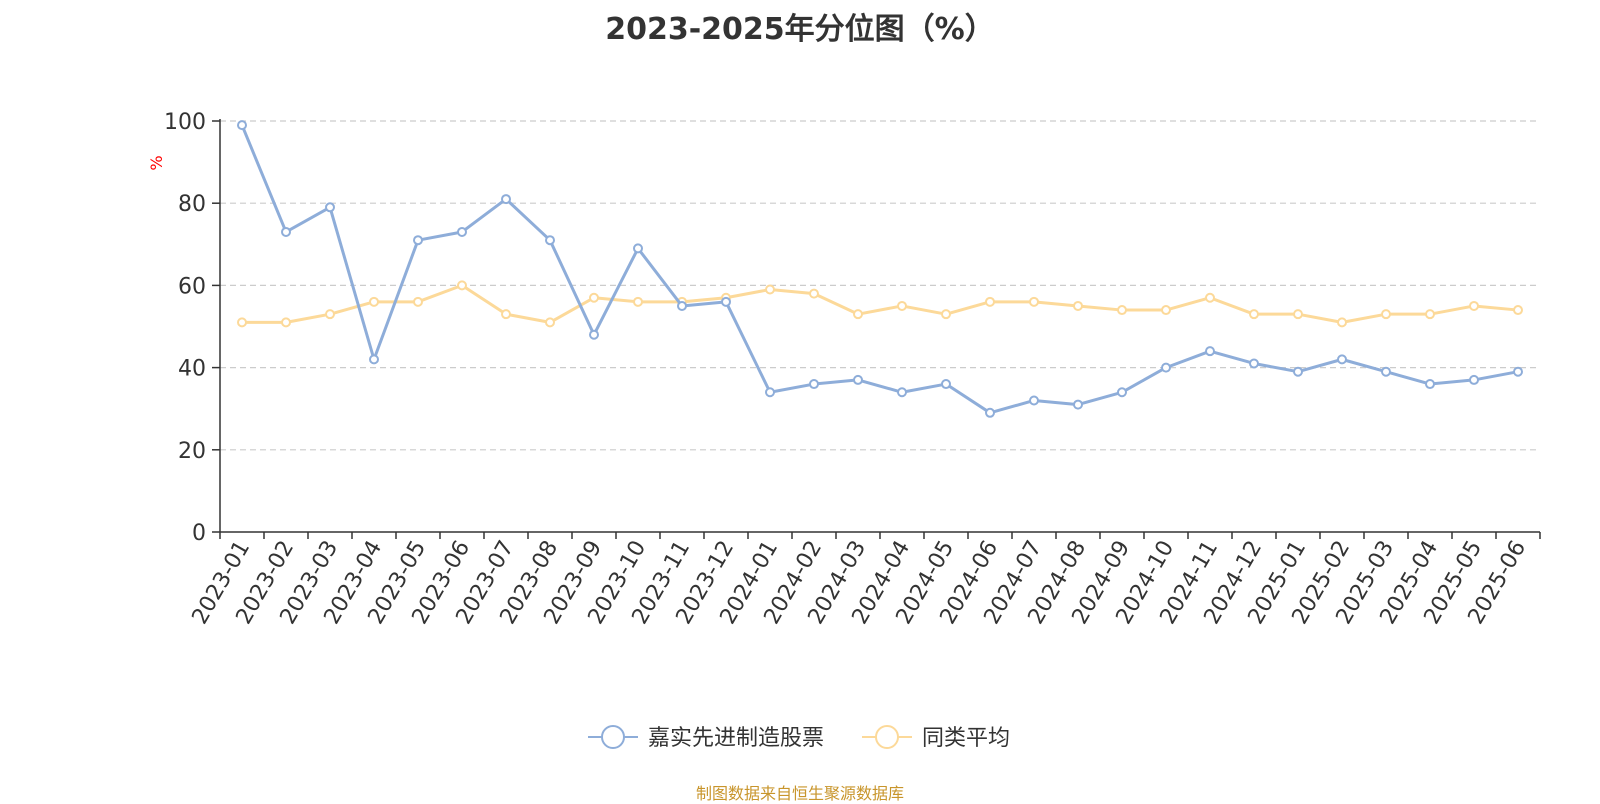 This screenshot has width=1600, height=804. I want to click on y-tick-label: 100, so click(185, 122).